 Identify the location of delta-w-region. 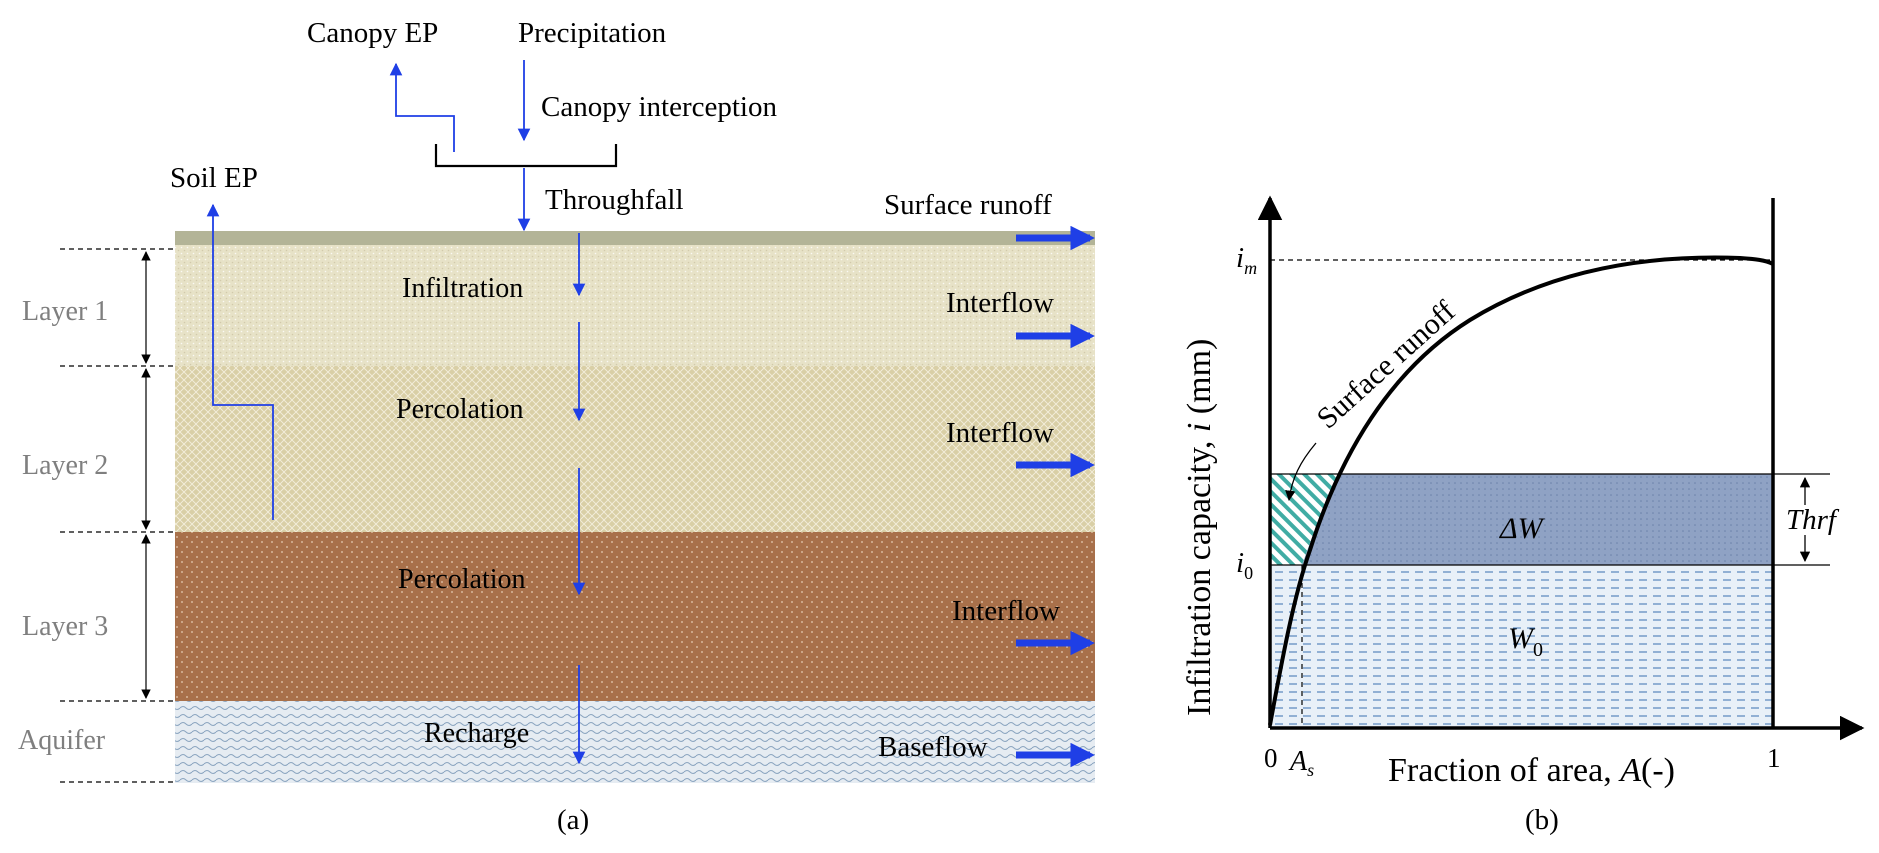
(1537, 519).